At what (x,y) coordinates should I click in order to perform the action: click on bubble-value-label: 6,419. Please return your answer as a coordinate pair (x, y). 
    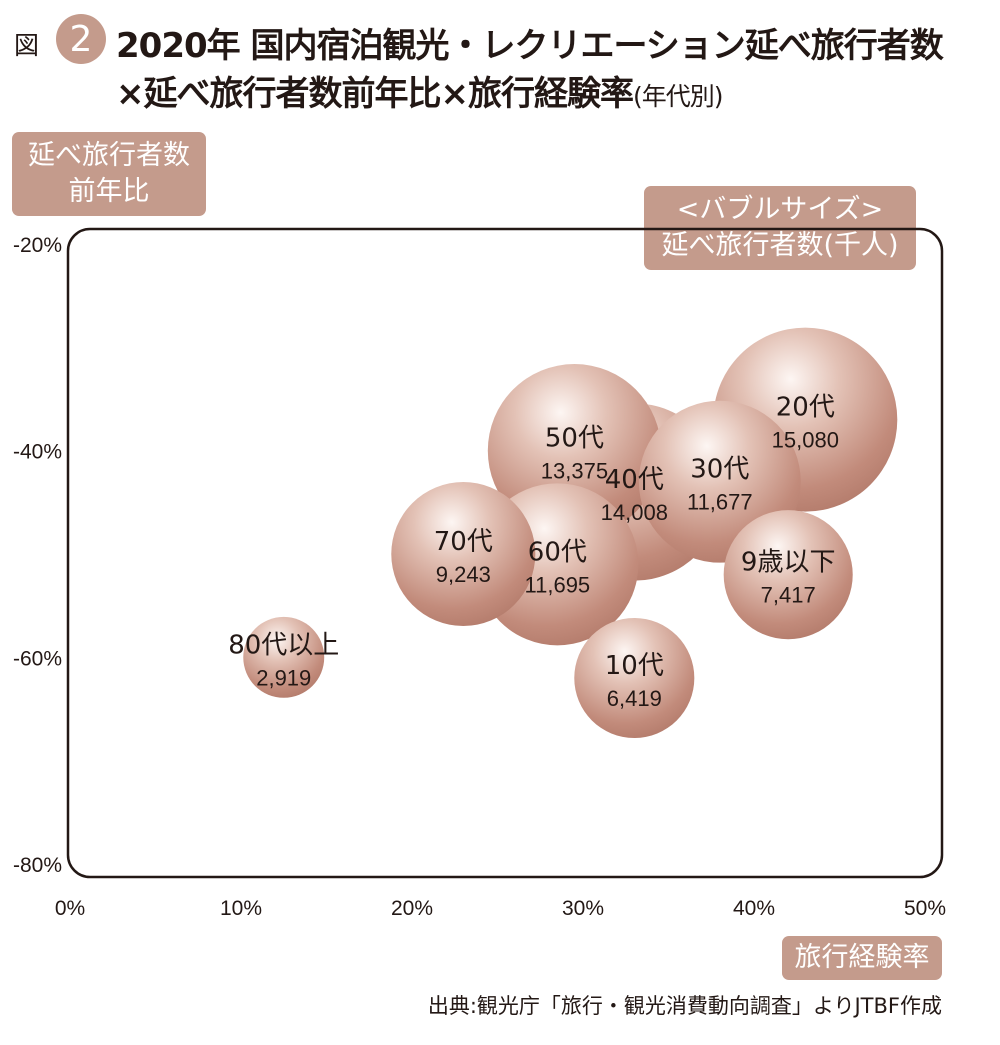
    Looking at the image, I should click on (634, 698).